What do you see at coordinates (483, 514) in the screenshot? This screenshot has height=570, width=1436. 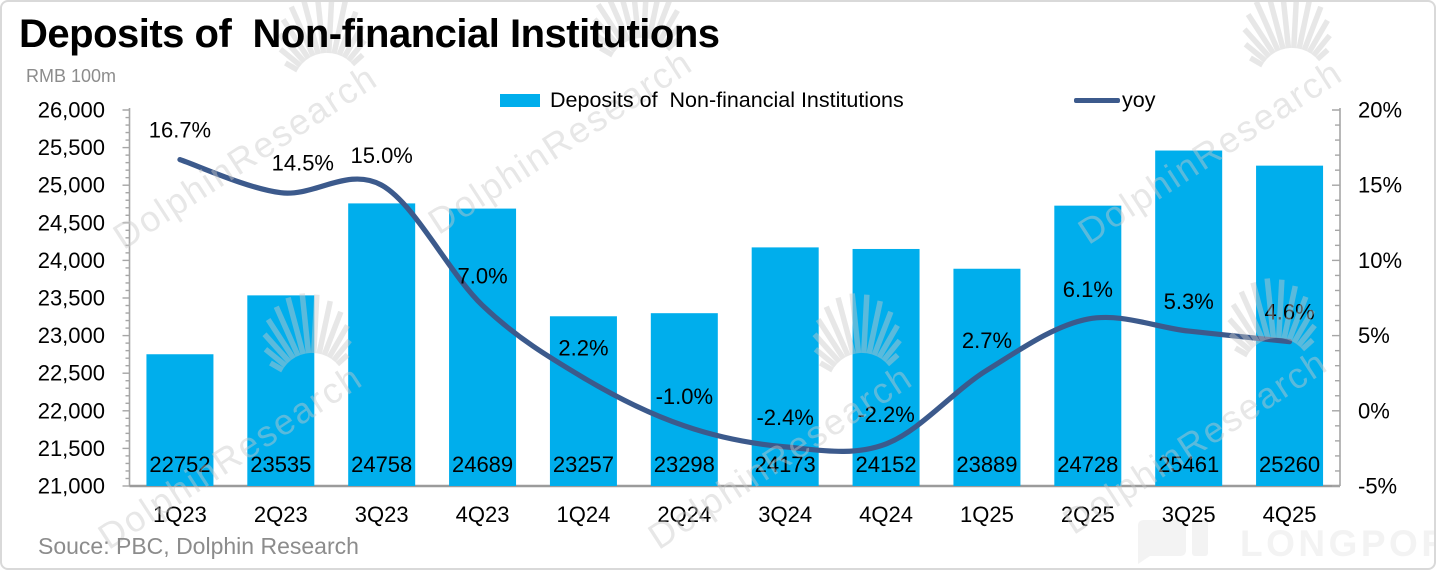 I see `x-tick-label: 4Q23` at bounding box center [483, 514].